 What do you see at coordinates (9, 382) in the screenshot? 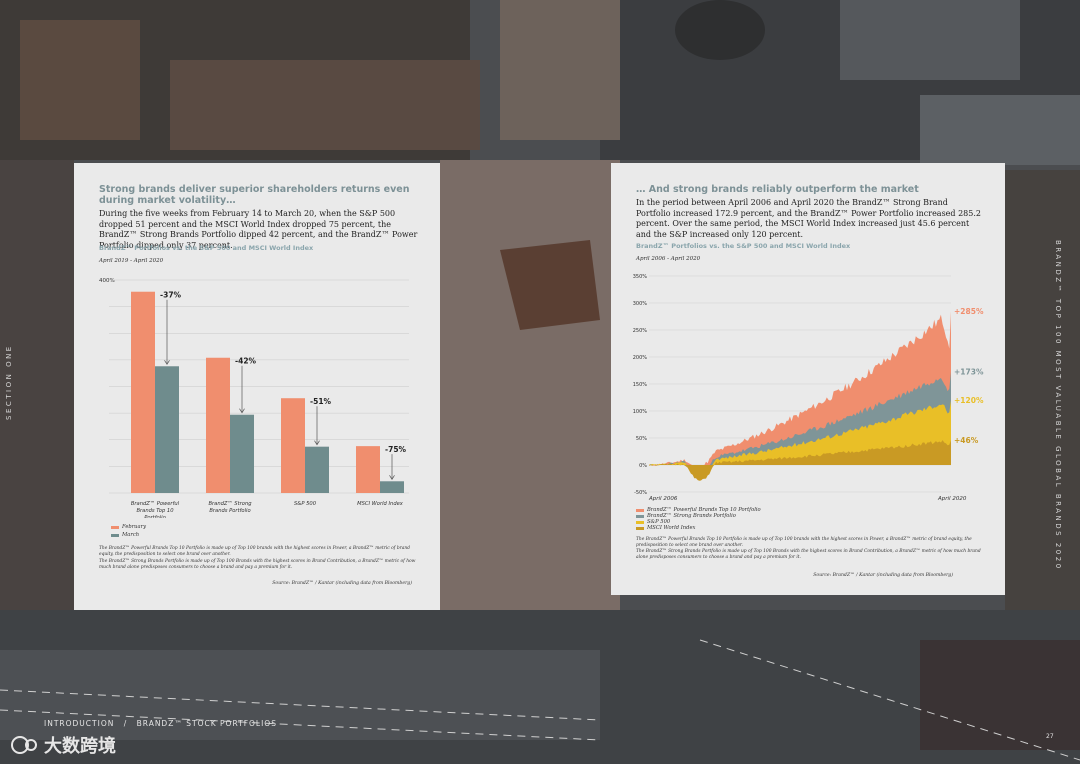
I see `side-section-label: SECTION ONE` at bounding box center [9, 382].